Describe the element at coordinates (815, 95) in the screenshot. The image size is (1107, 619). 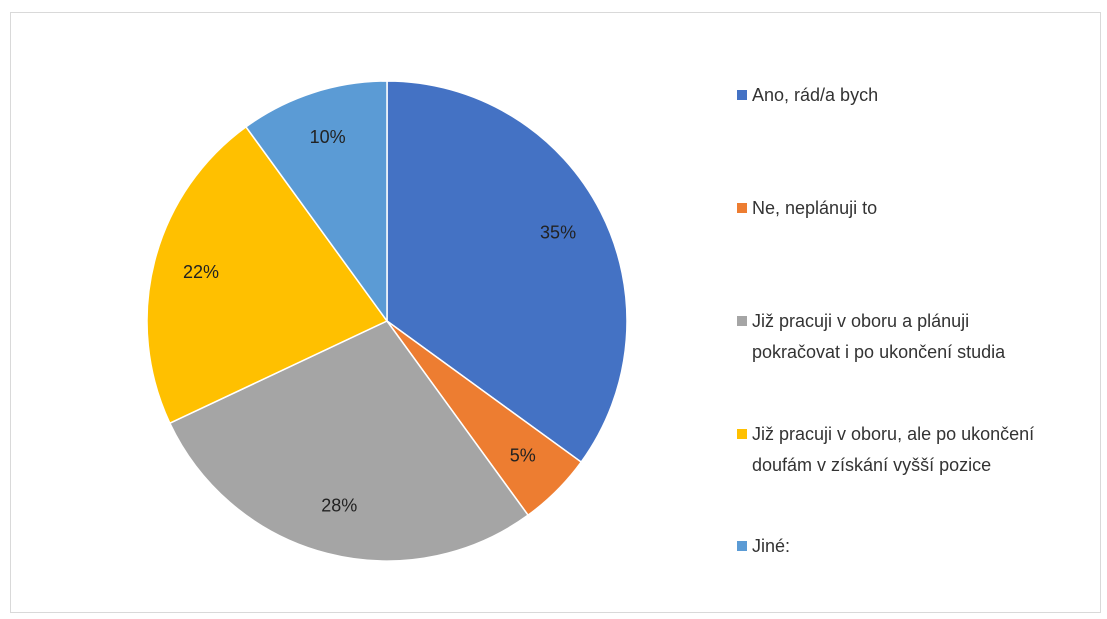
I see `legend-label: Ano, rád/a bych` at that location.